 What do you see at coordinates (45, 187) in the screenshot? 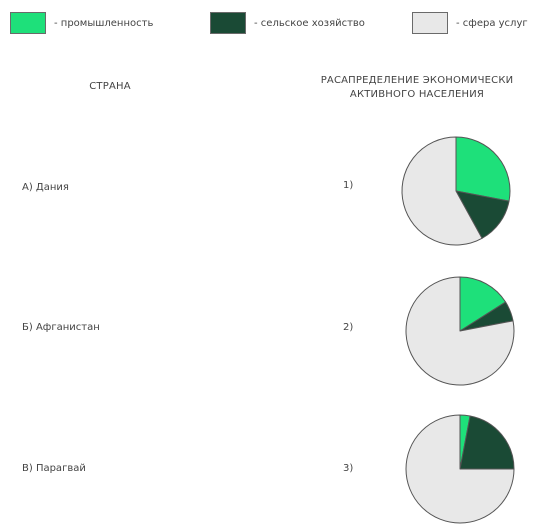
I see `country-label-denmark: А) Дания` at bounding box center [45, 187].